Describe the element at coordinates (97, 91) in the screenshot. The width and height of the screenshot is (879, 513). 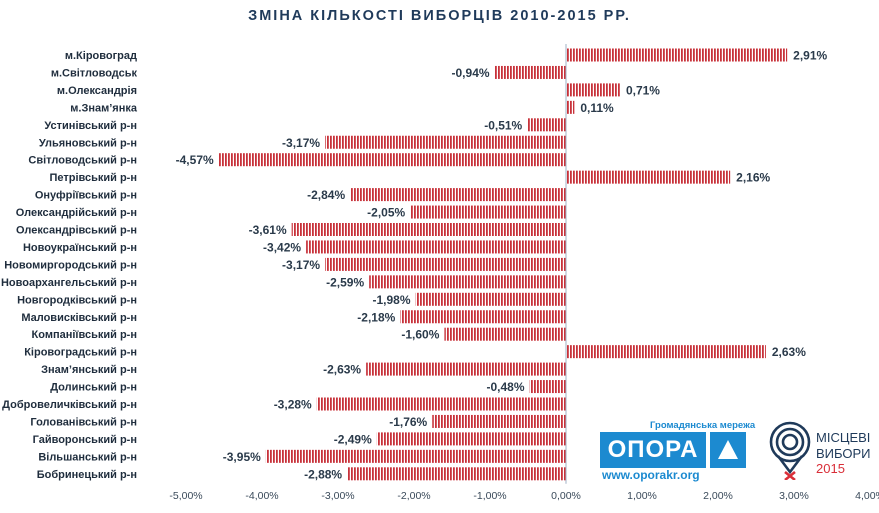
I see `category-label: м.Олександрія` at that location.